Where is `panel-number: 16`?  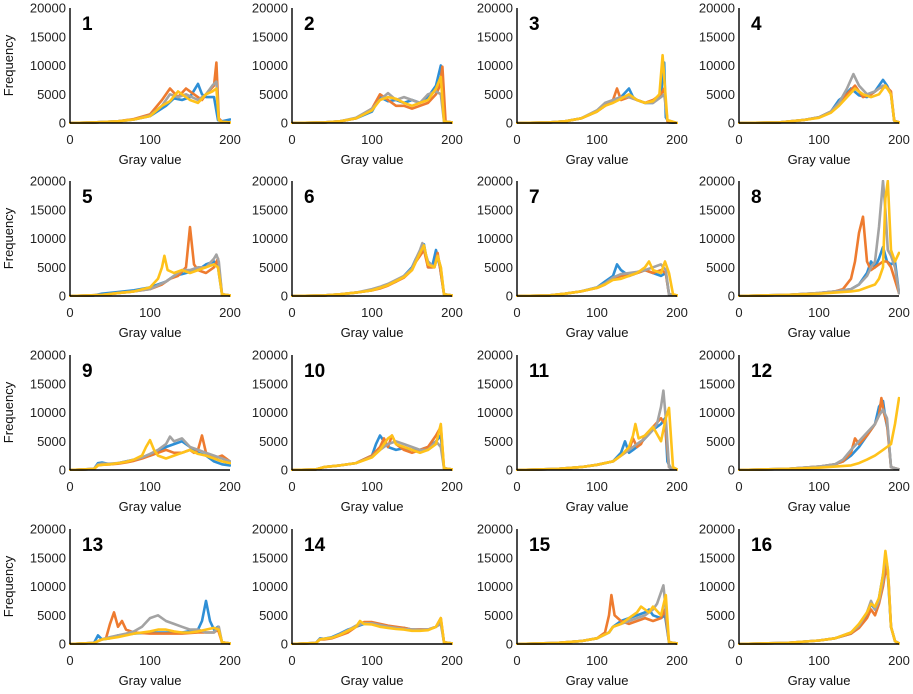
panel-number: 16 is located at coordinates (761, 545).